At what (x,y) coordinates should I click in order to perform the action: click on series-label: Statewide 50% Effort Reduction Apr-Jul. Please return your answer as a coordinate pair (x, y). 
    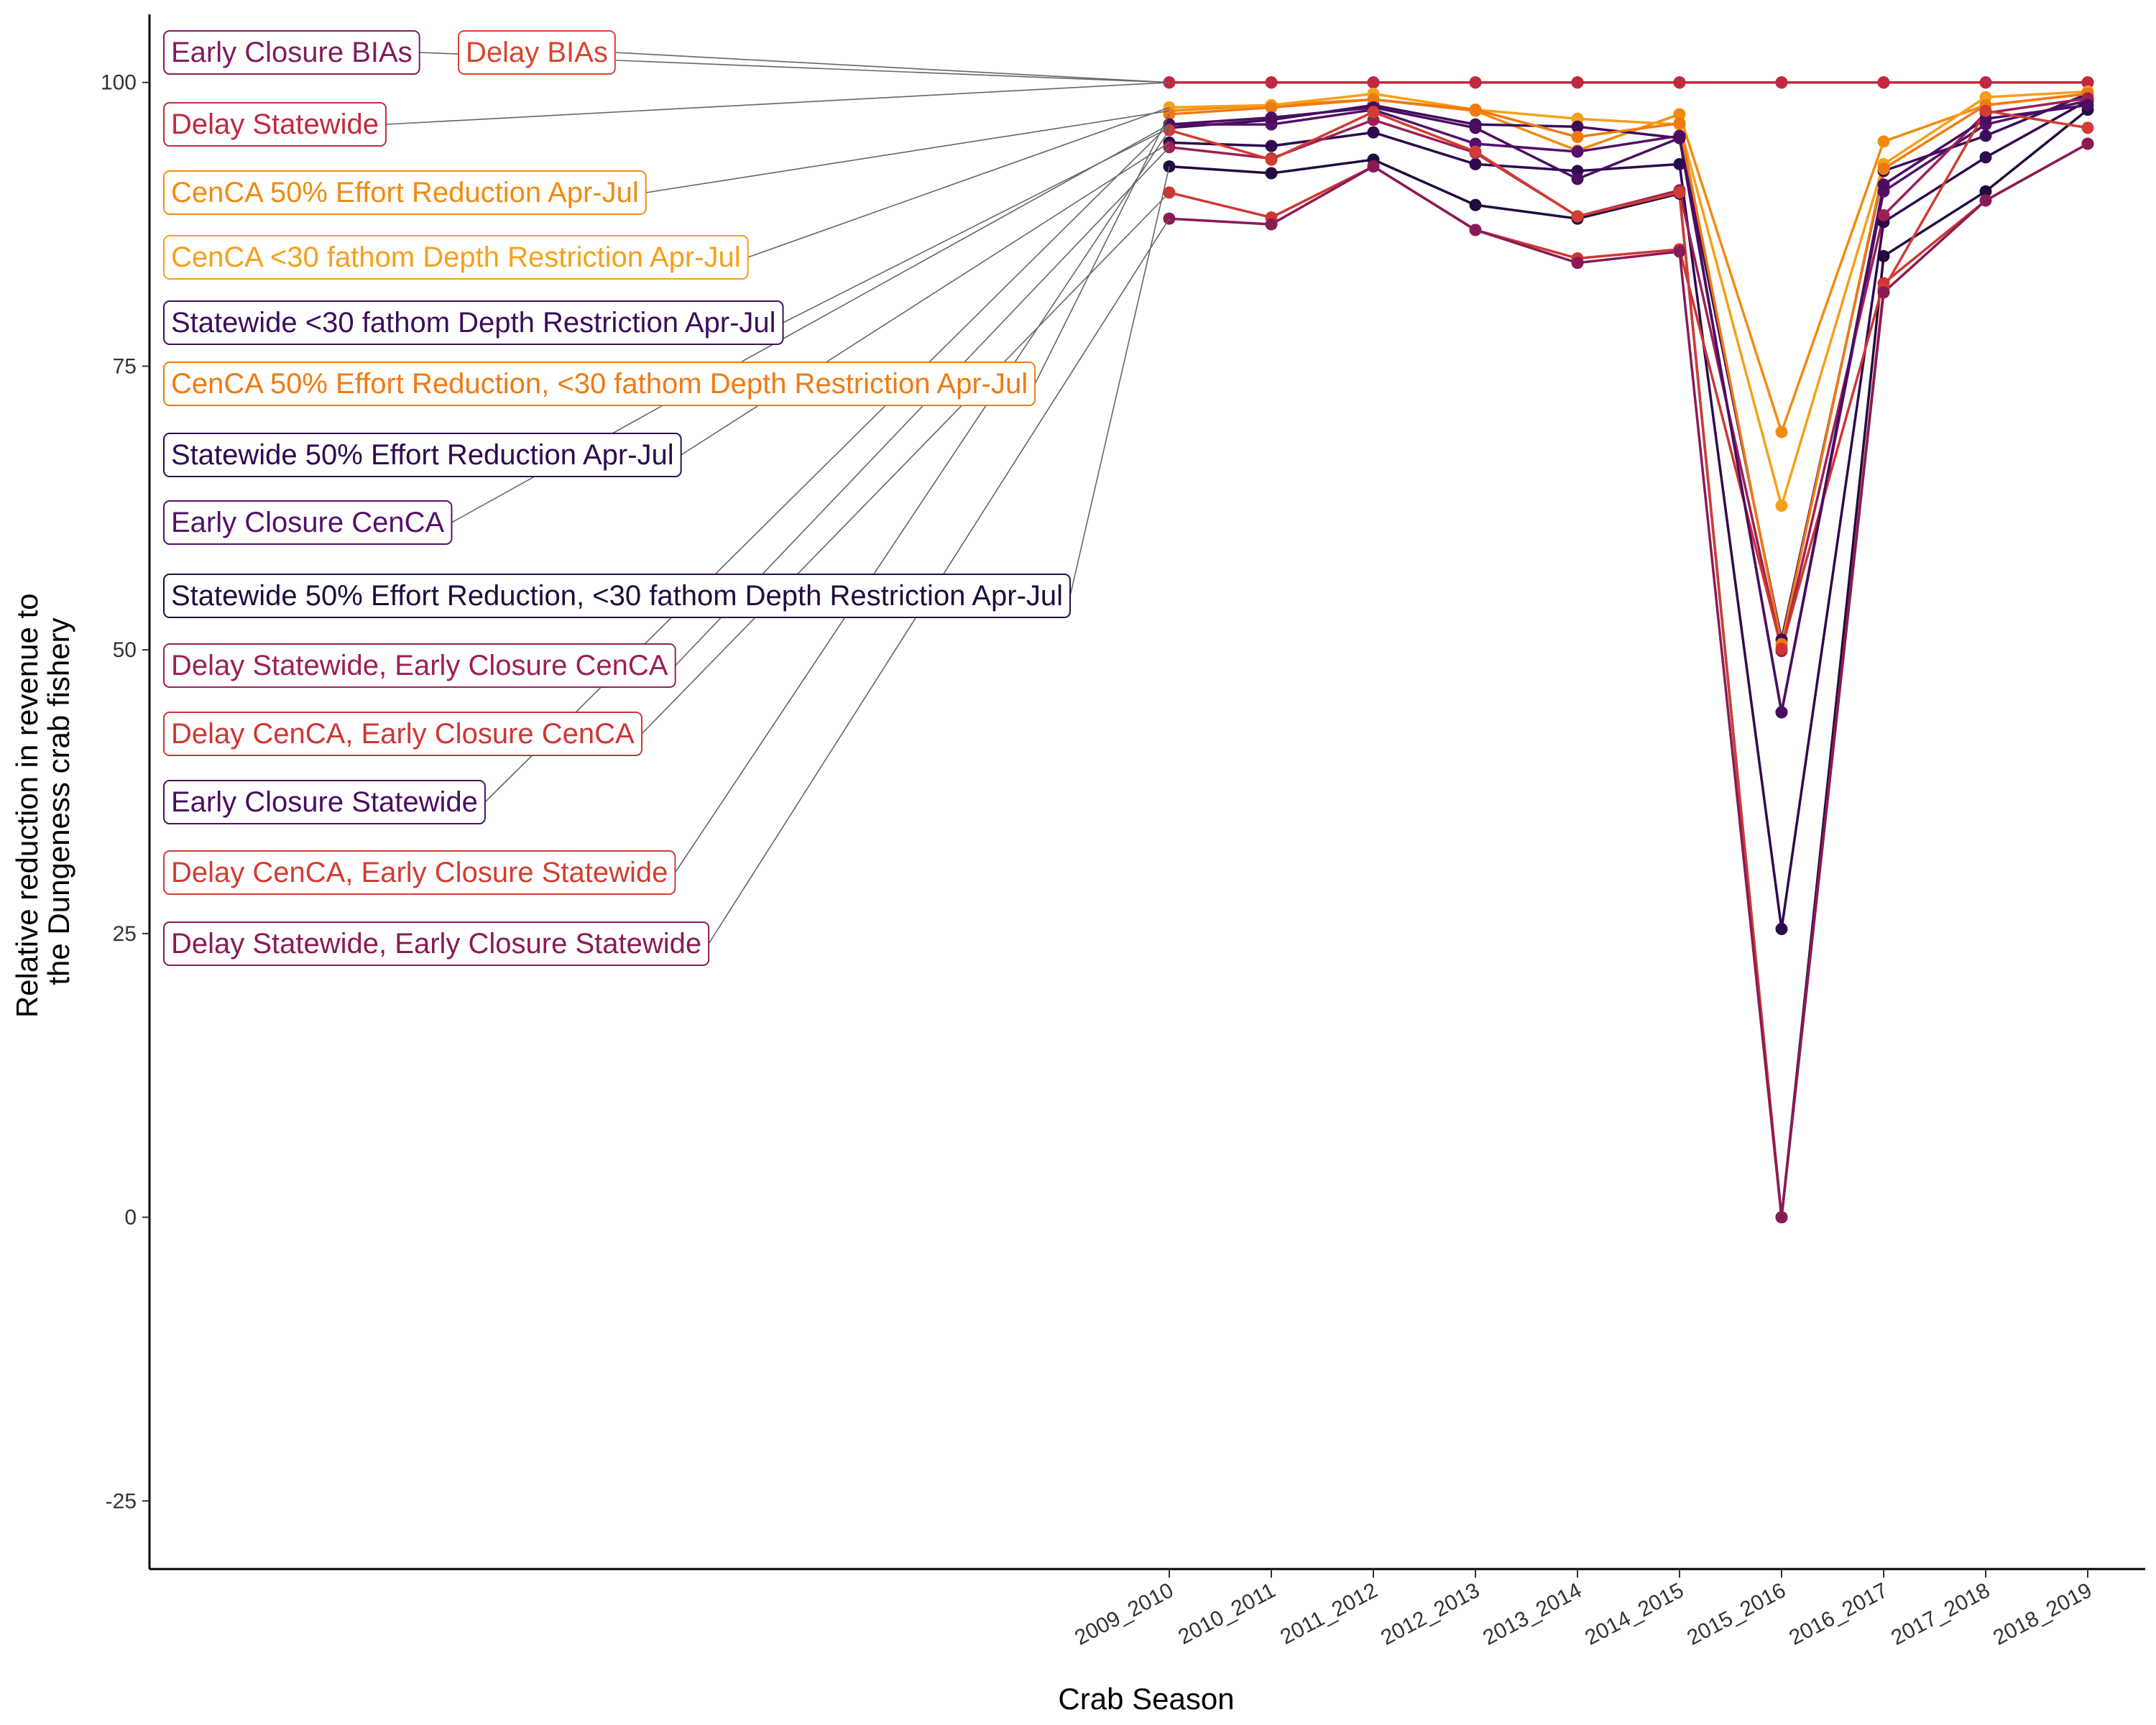
    Looking at the image, I should click on (422, 455).